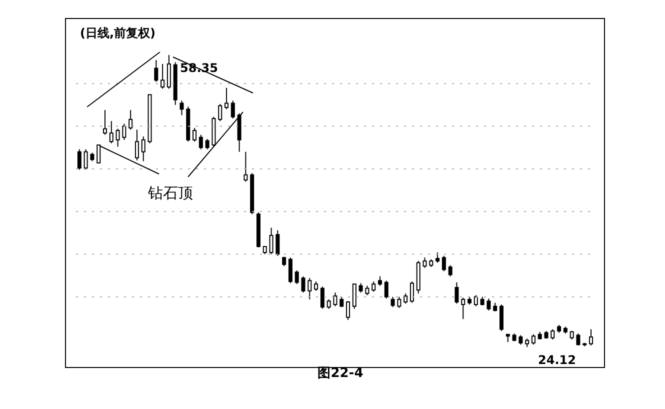 The image size is (665, 409). I want to click on chart-title: (日线,前复权), so click(118, 33).